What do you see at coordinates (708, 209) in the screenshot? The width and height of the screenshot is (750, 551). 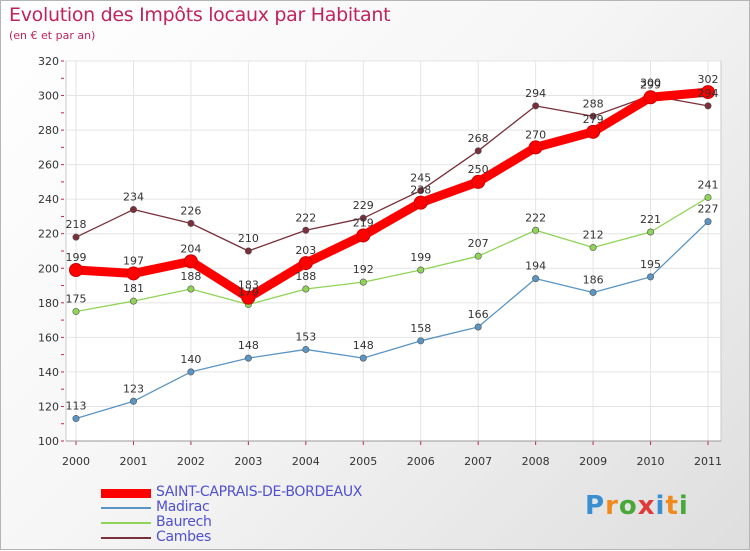 I see `data-label: 227` at bounding box center [708, 209].